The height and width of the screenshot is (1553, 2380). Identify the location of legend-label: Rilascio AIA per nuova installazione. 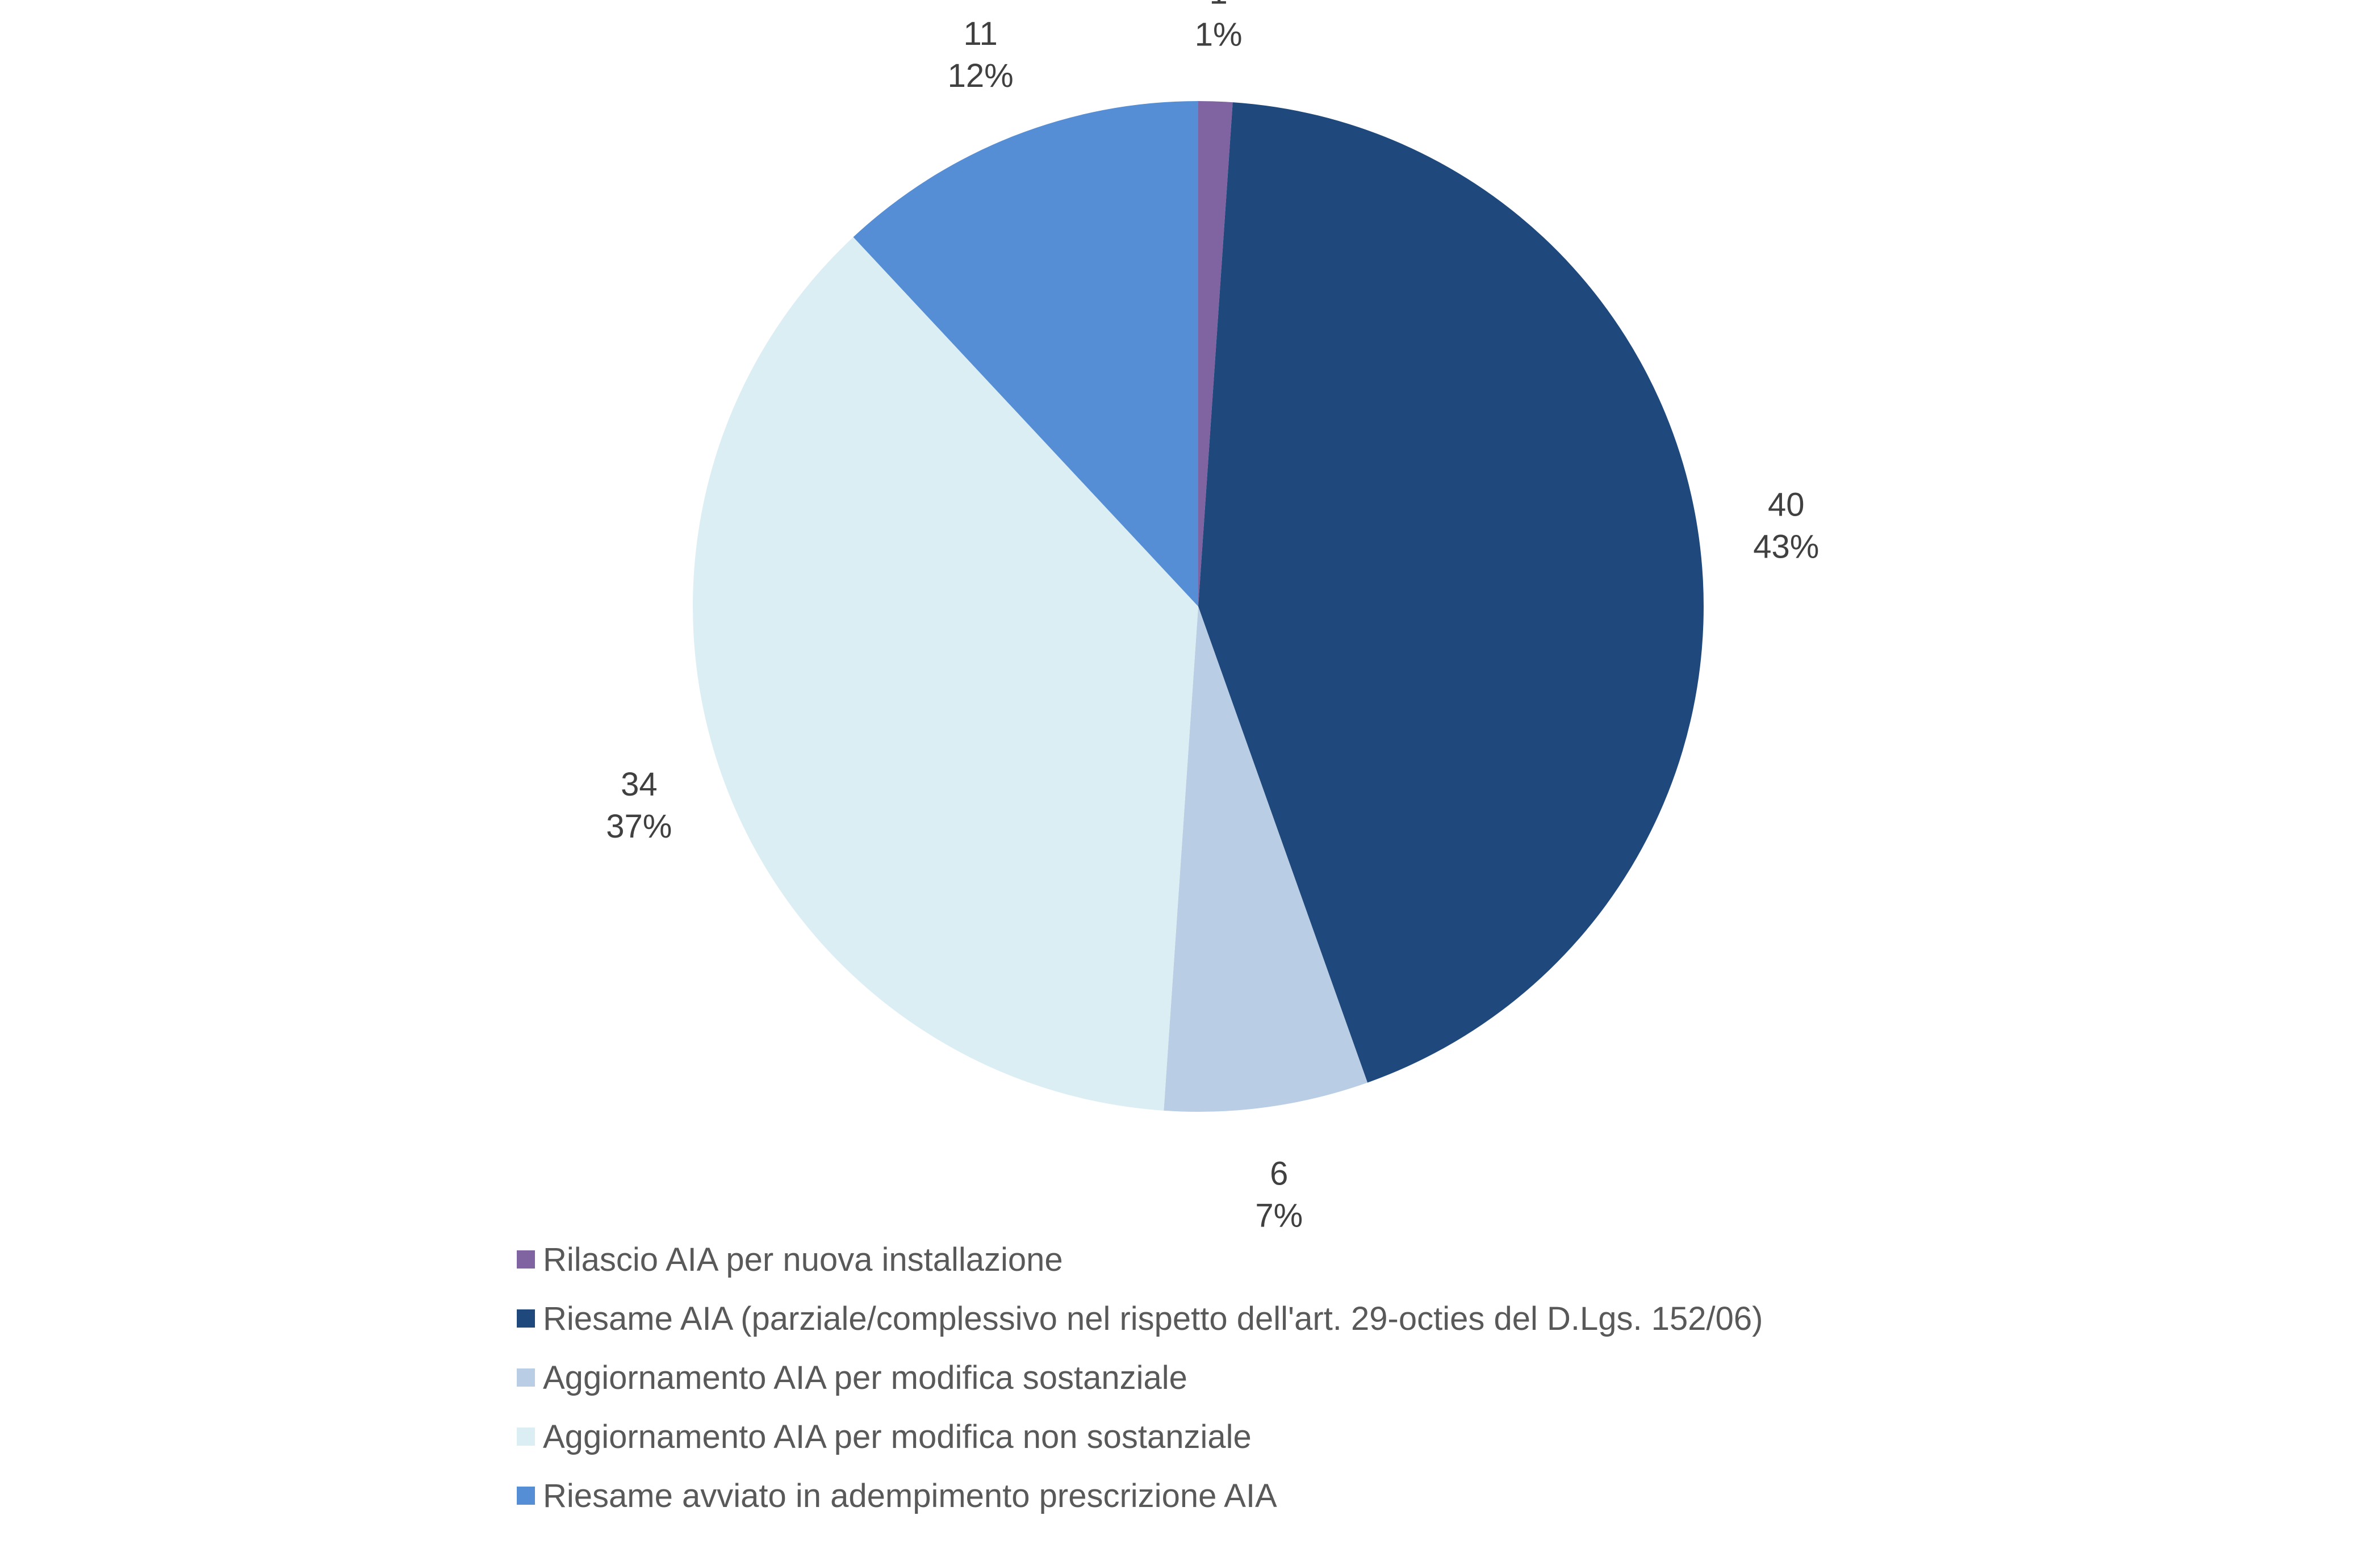
(803, 1259).